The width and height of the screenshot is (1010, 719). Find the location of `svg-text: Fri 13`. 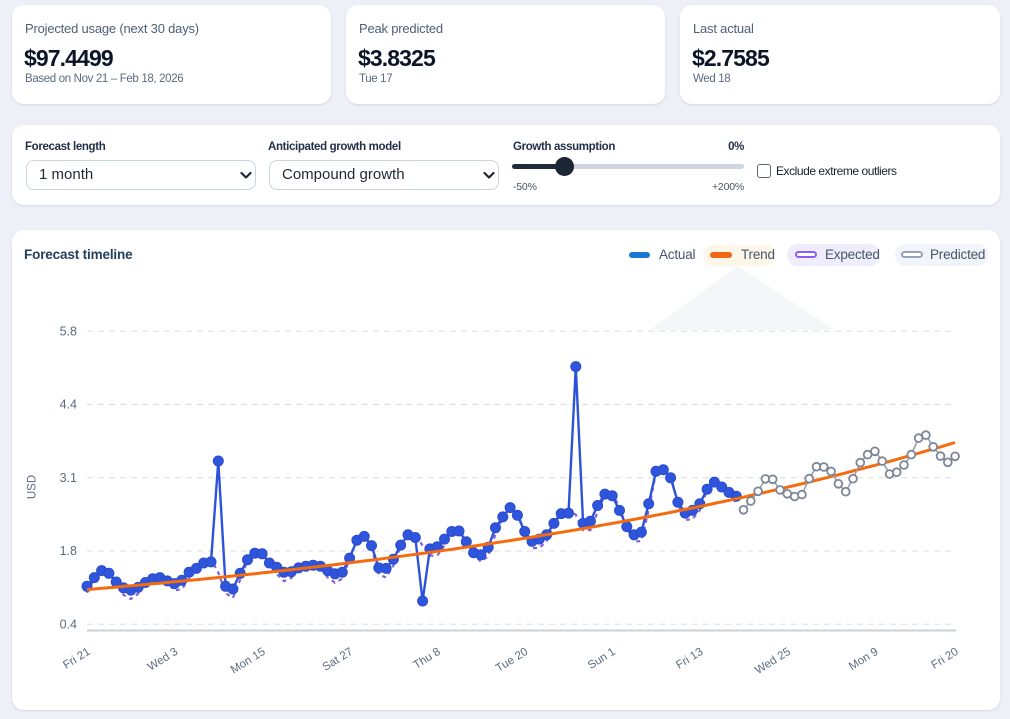

svg-text: Fri 13 is located at coordinates (689, 659).